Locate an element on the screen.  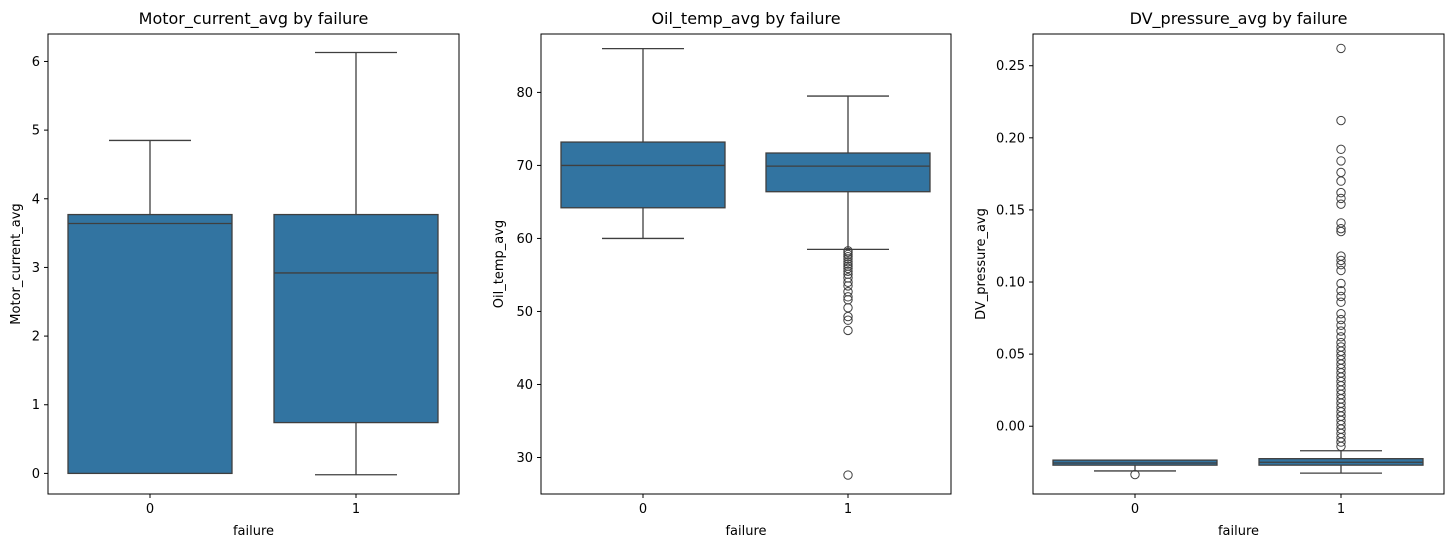
y-tick-label: 0.00 is located at coordinates (1010, 427).